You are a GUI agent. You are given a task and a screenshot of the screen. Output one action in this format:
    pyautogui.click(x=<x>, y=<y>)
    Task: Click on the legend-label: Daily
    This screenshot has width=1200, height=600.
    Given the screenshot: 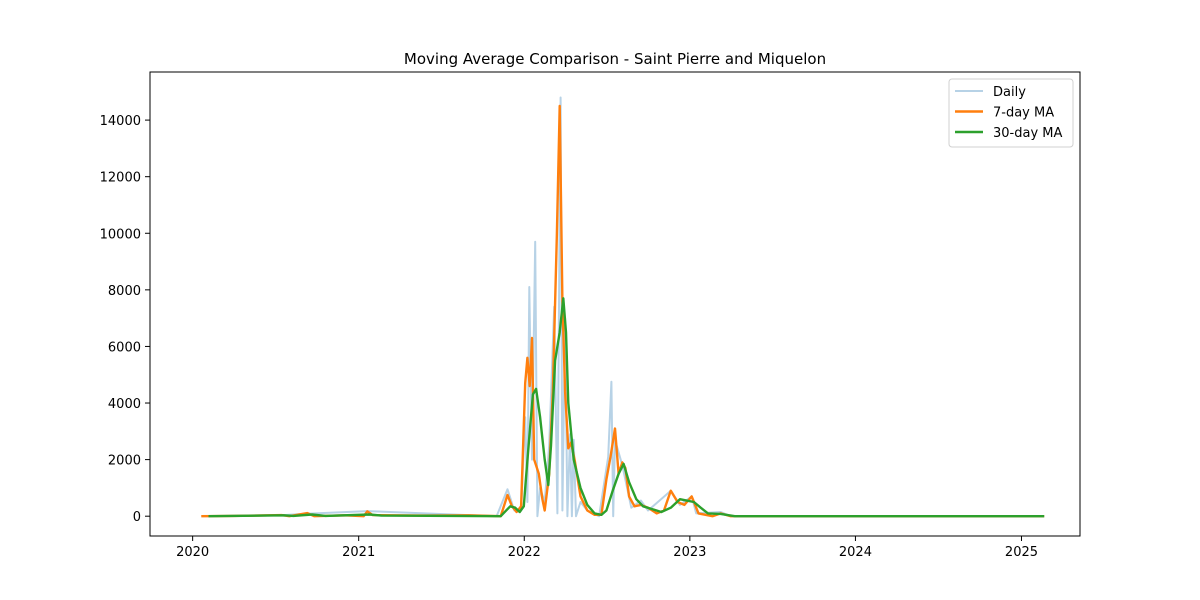 What is the action you would take?
    pyautogui.click(x=1009, y=92)
    